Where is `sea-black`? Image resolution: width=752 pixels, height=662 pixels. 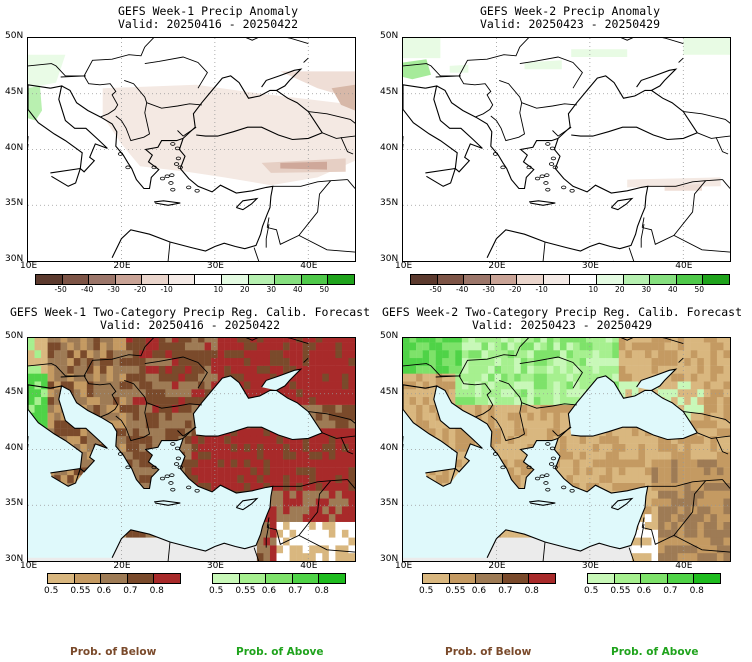
sea-black is located at coordinates (258, 407).